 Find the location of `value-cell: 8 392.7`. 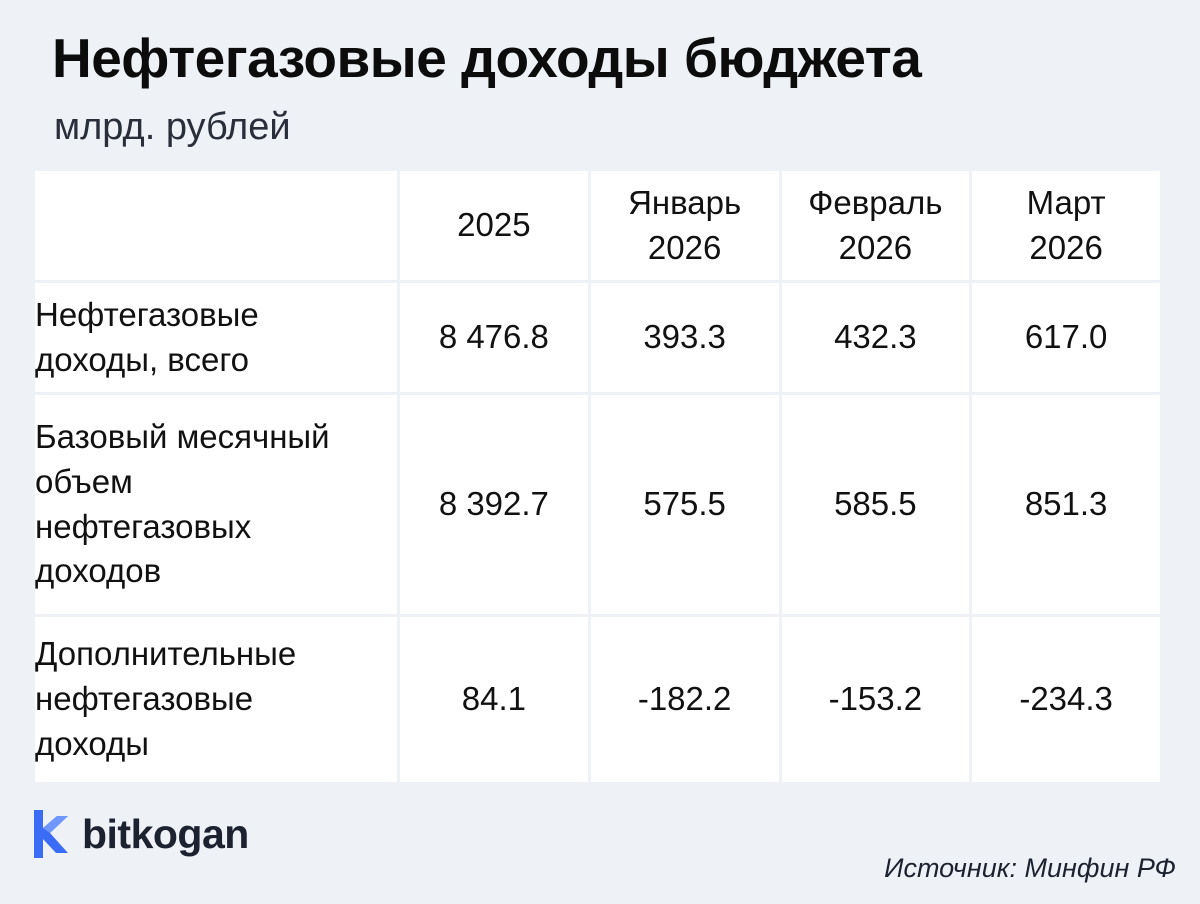

value-cell: 8 392.7 is located at coordinates (494, 504).